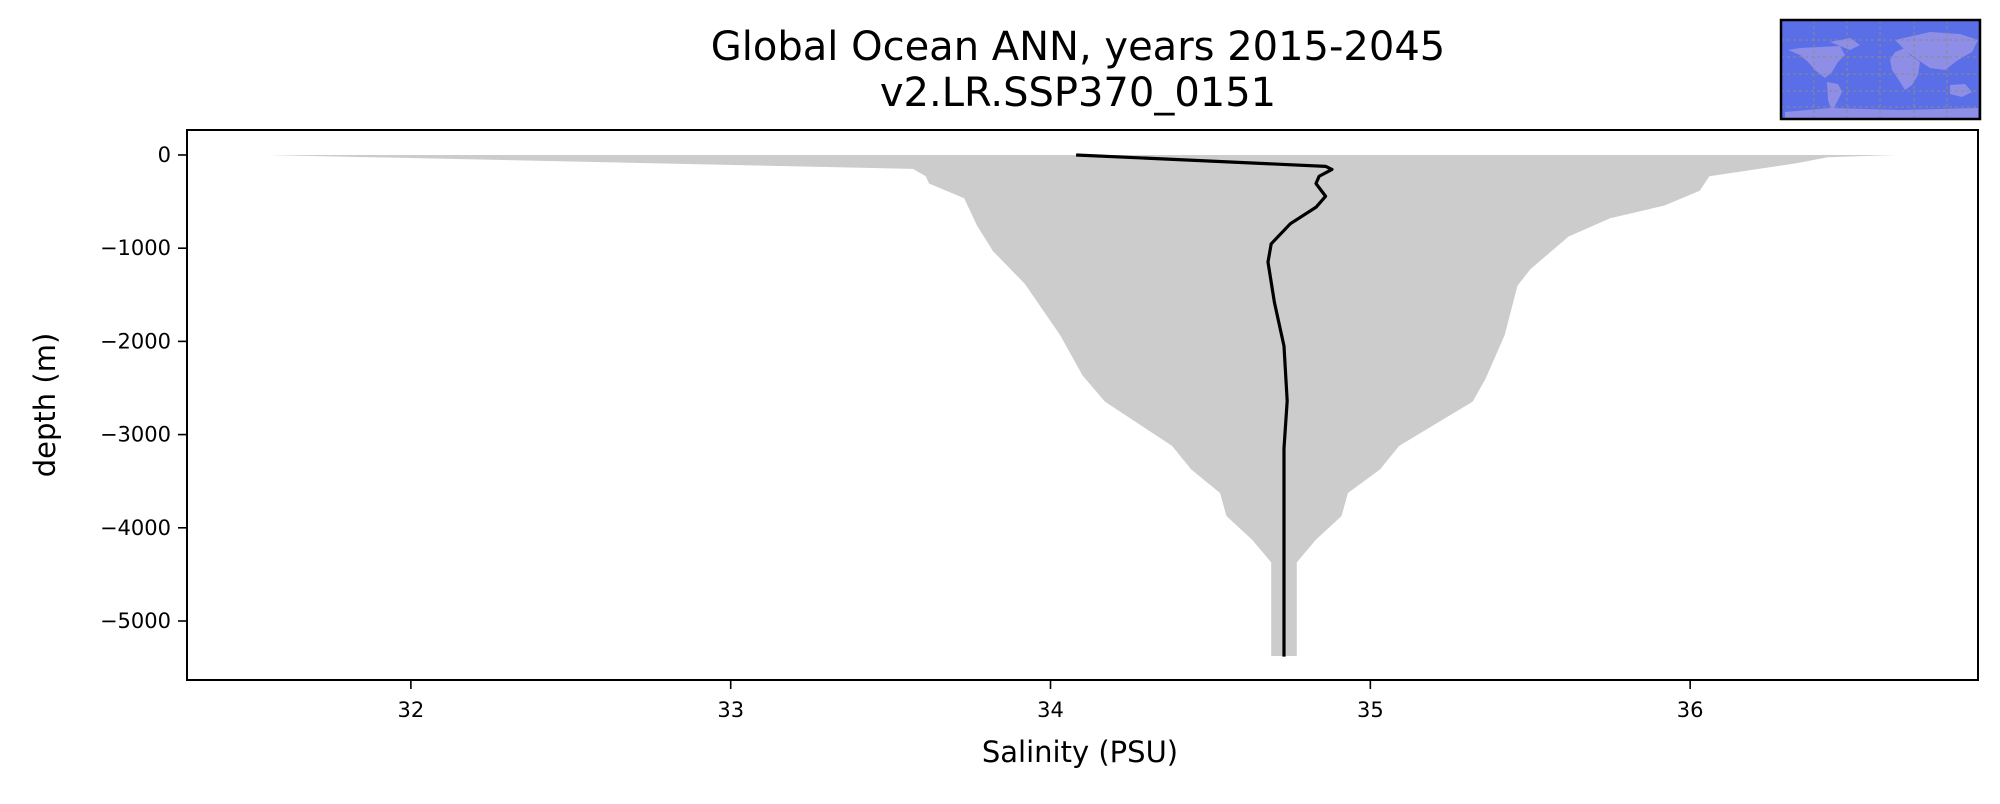 The image size is (2000, 804). Describe the element at coordinates (1690, 710) in the screenshot. I see `x-tick-label: 36` at that location.